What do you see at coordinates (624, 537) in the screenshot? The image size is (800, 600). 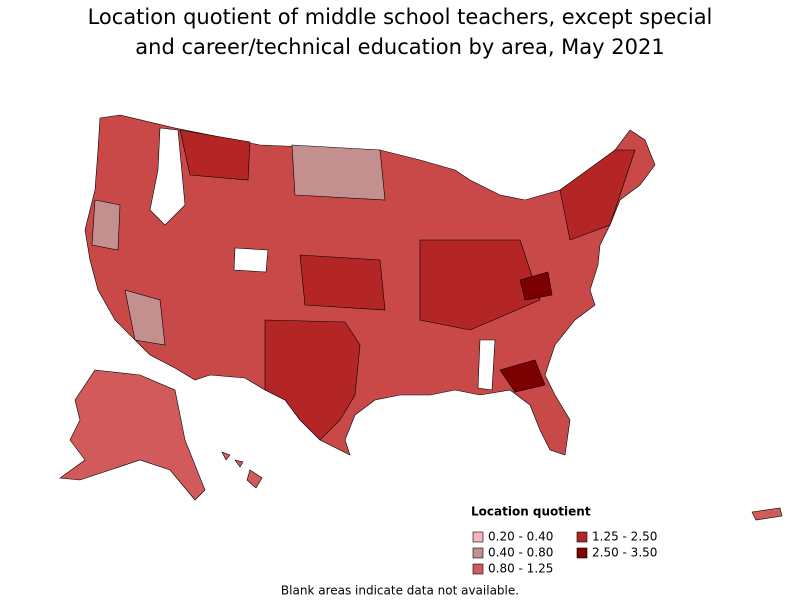 I see `legend-label: 1.25 - 2.50` at bounding box center [624, 537].